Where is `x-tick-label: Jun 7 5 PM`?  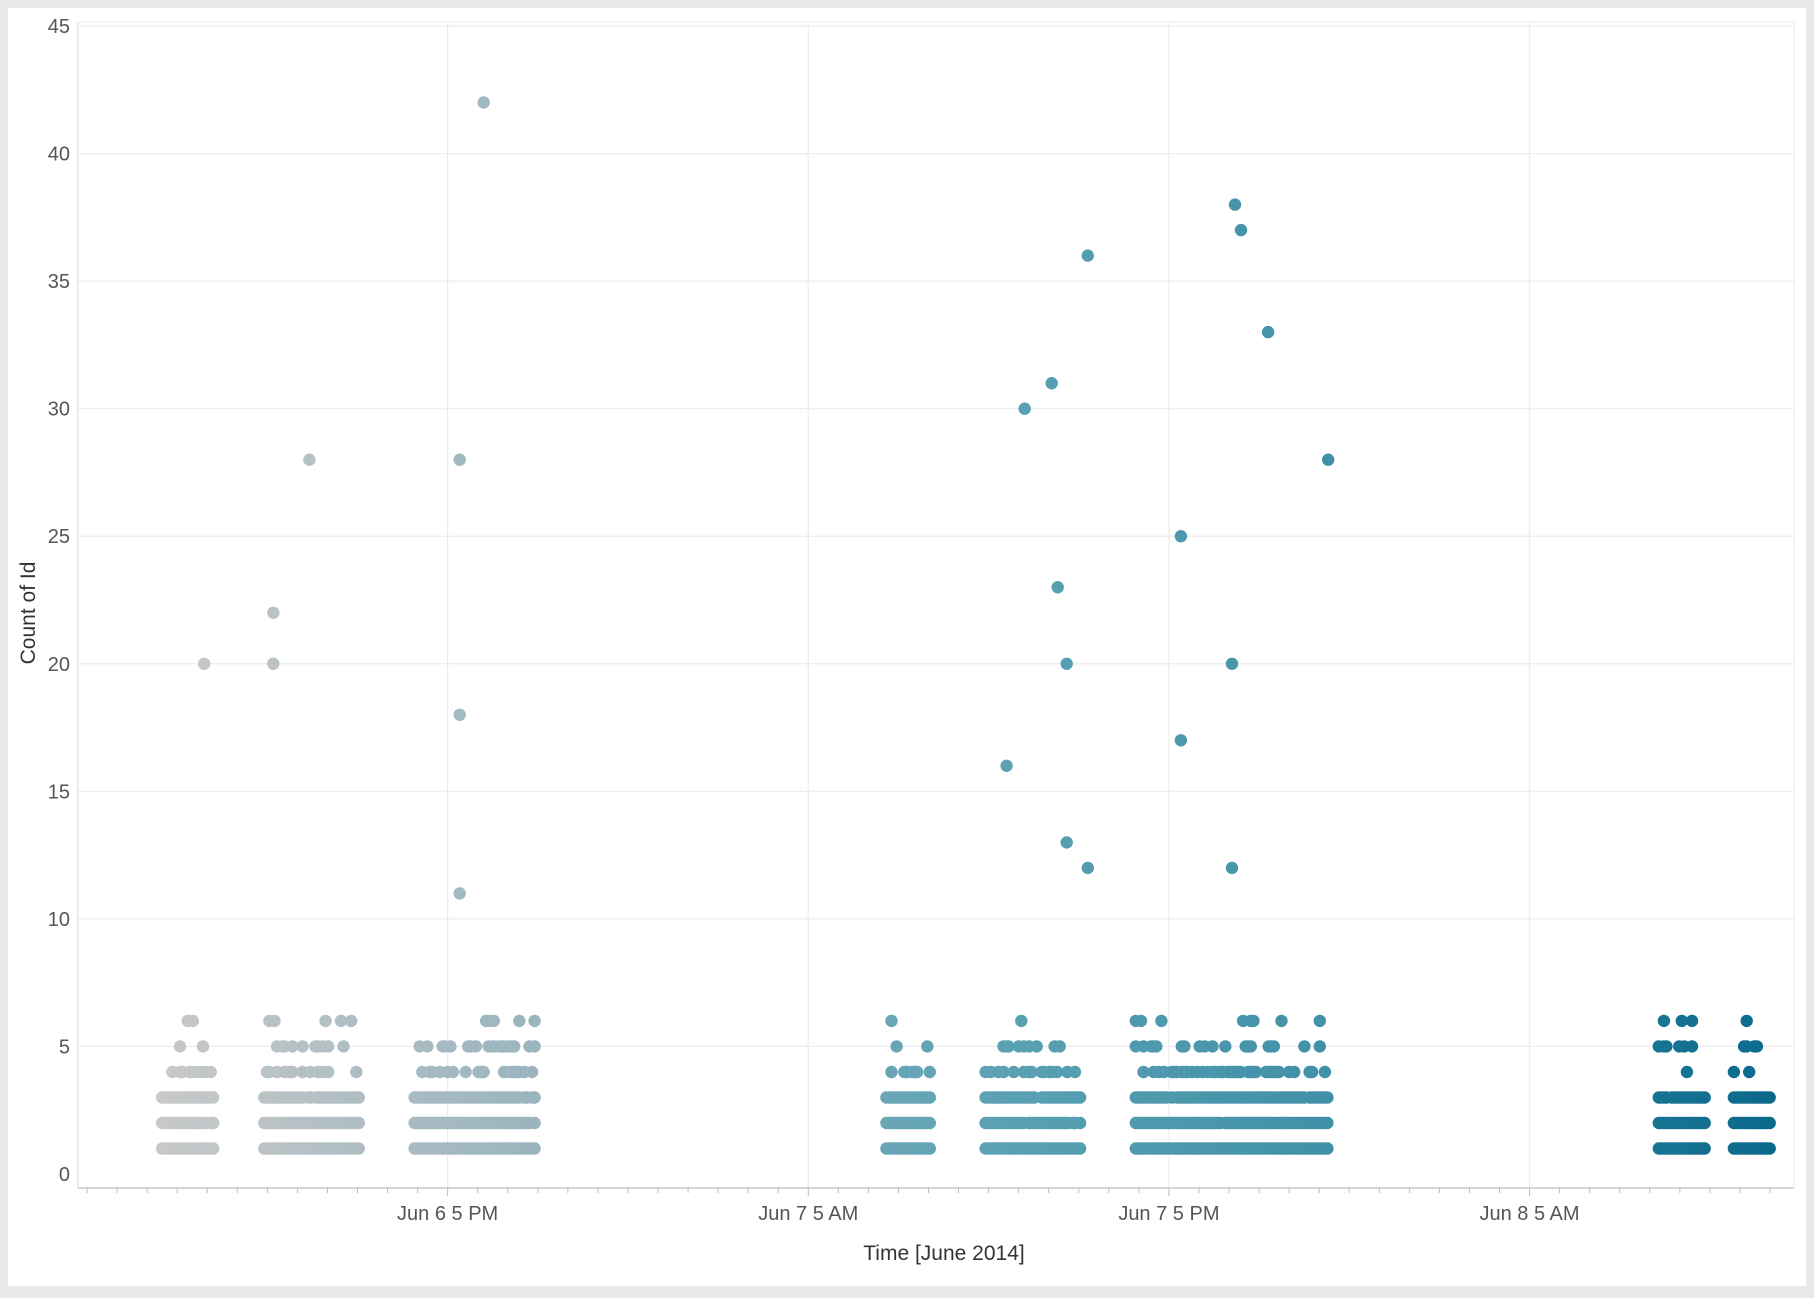 x-tick-label: Jun 7 5 PM is located at coordinates (1168, 1214).